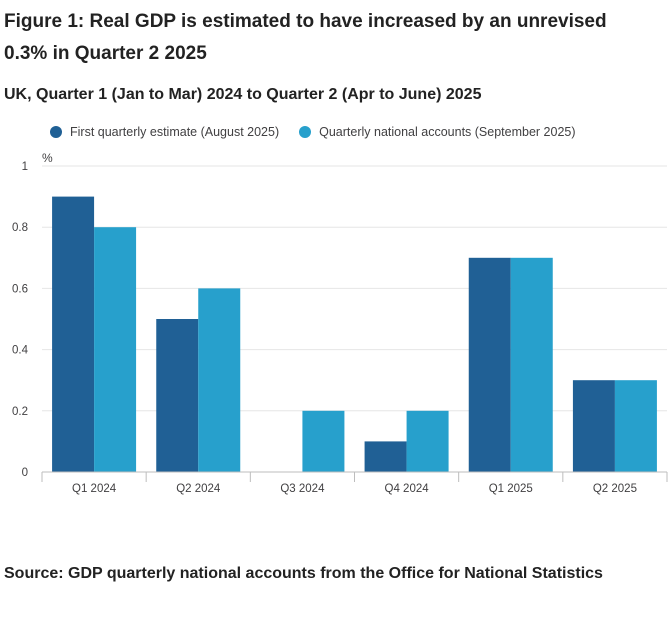  Describe the element at coordinates (511, 489) in the screenshot. I see `x-tick-label: Q1 2025` at that location.